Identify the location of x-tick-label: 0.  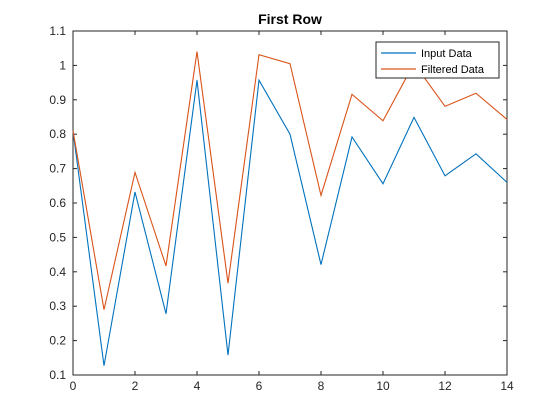
(73, 386).